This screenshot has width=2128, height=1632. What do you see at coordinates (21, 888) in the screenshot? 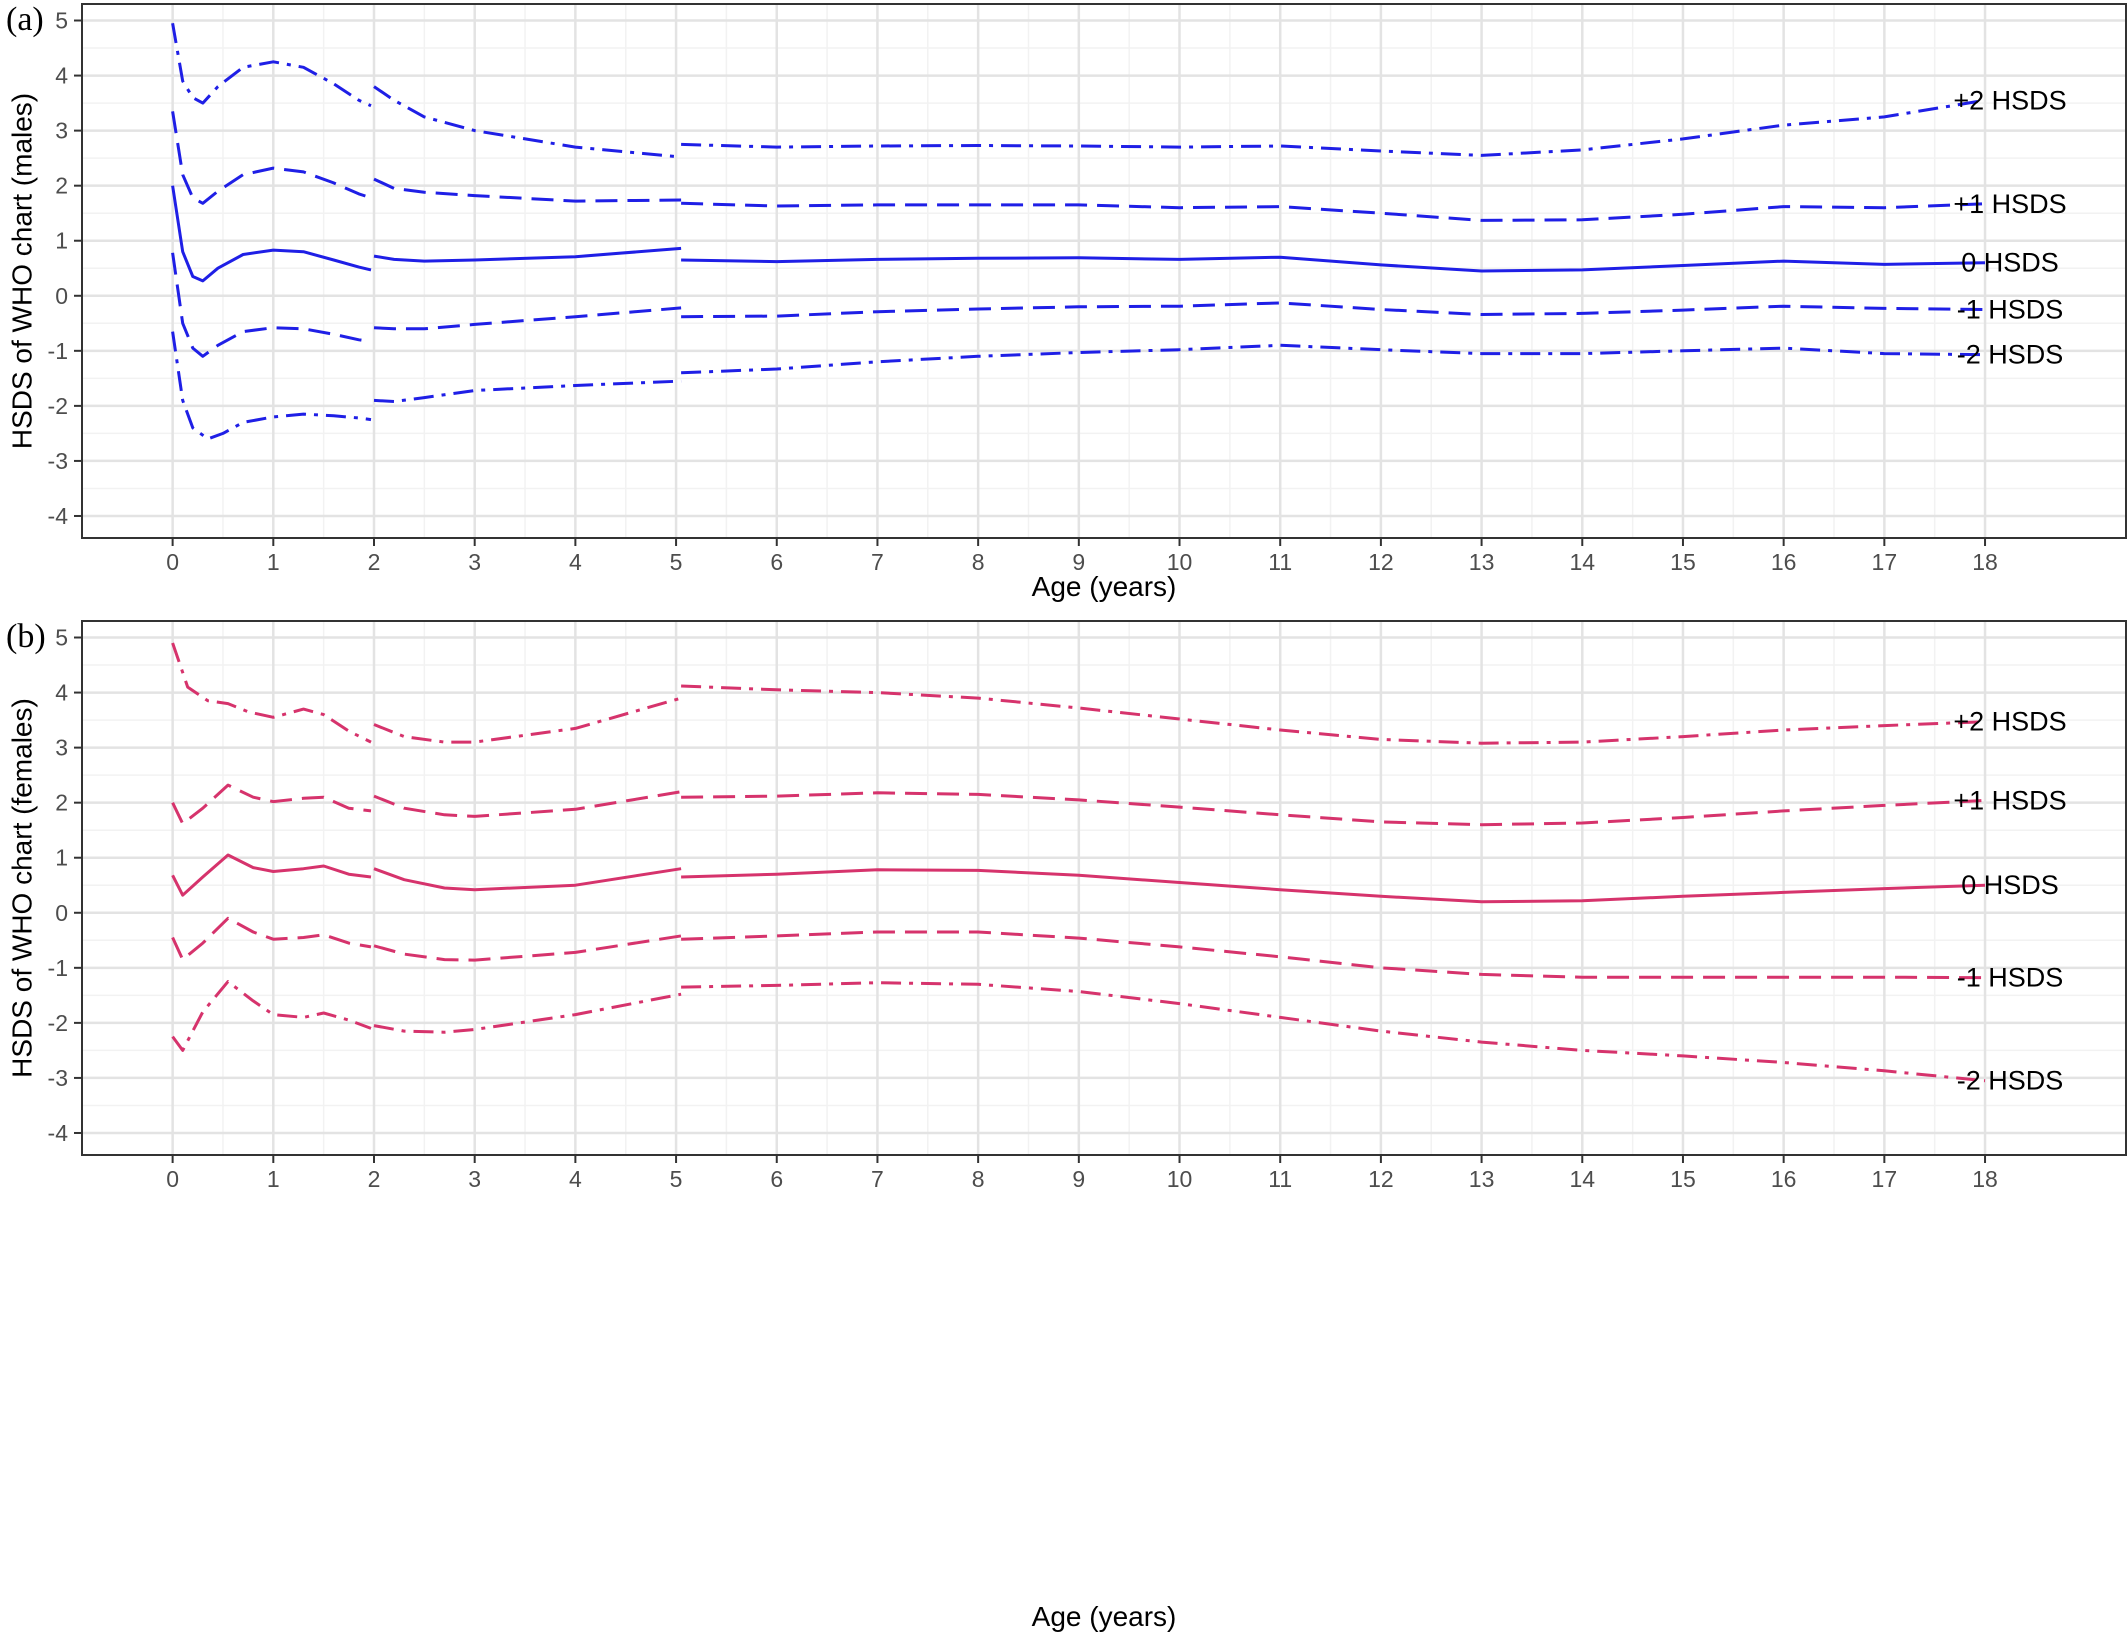
I see `y-axis-title: HSDS of WHO chart (females)` at bounding box center [21, 888].